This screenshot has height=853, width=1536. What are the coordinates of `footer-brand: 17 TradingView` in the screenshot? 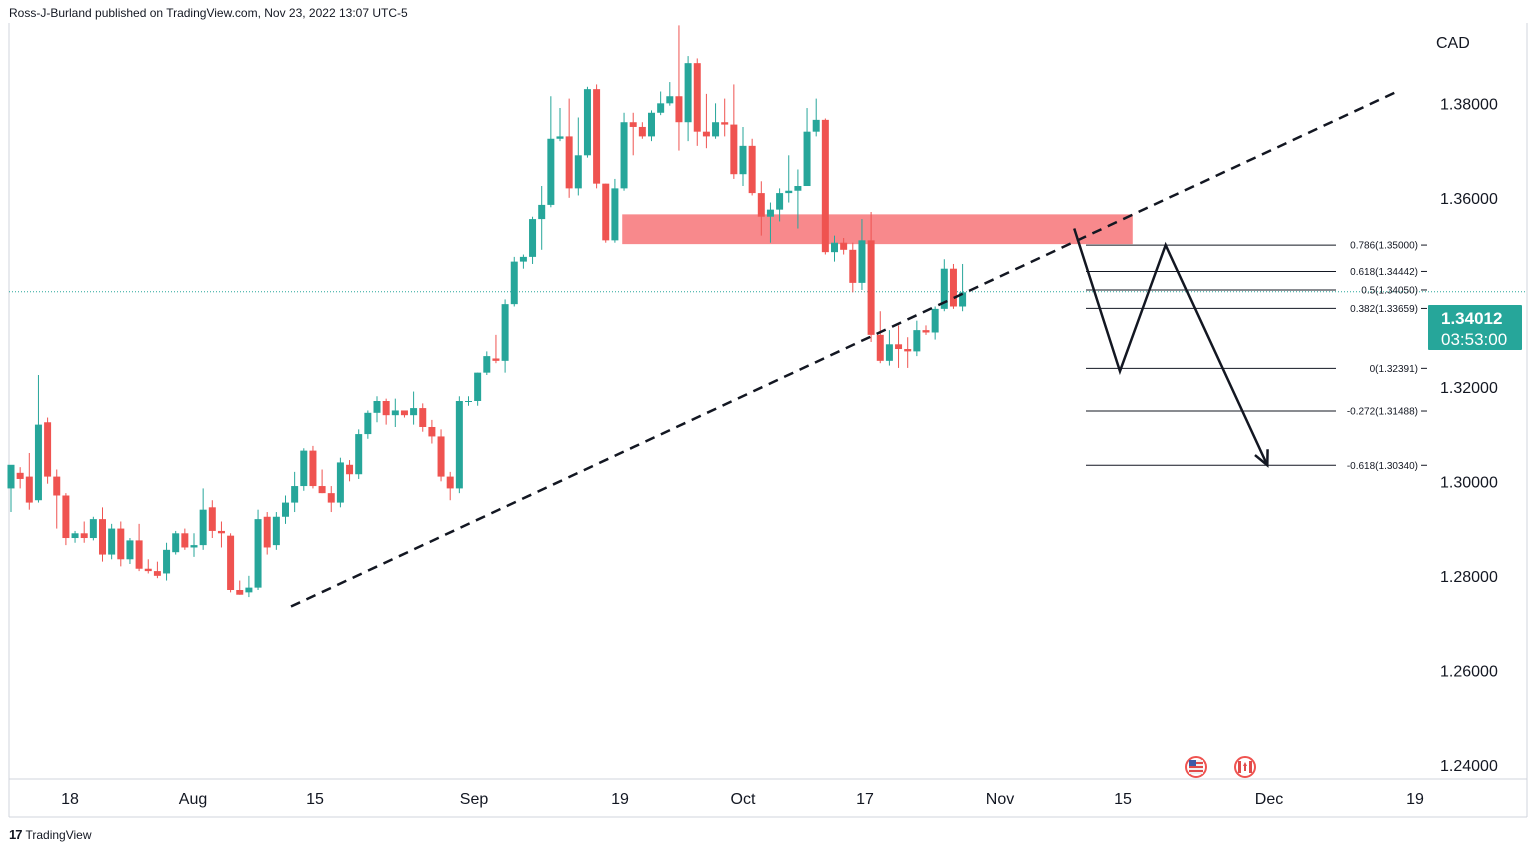 It's located at (50, 834).